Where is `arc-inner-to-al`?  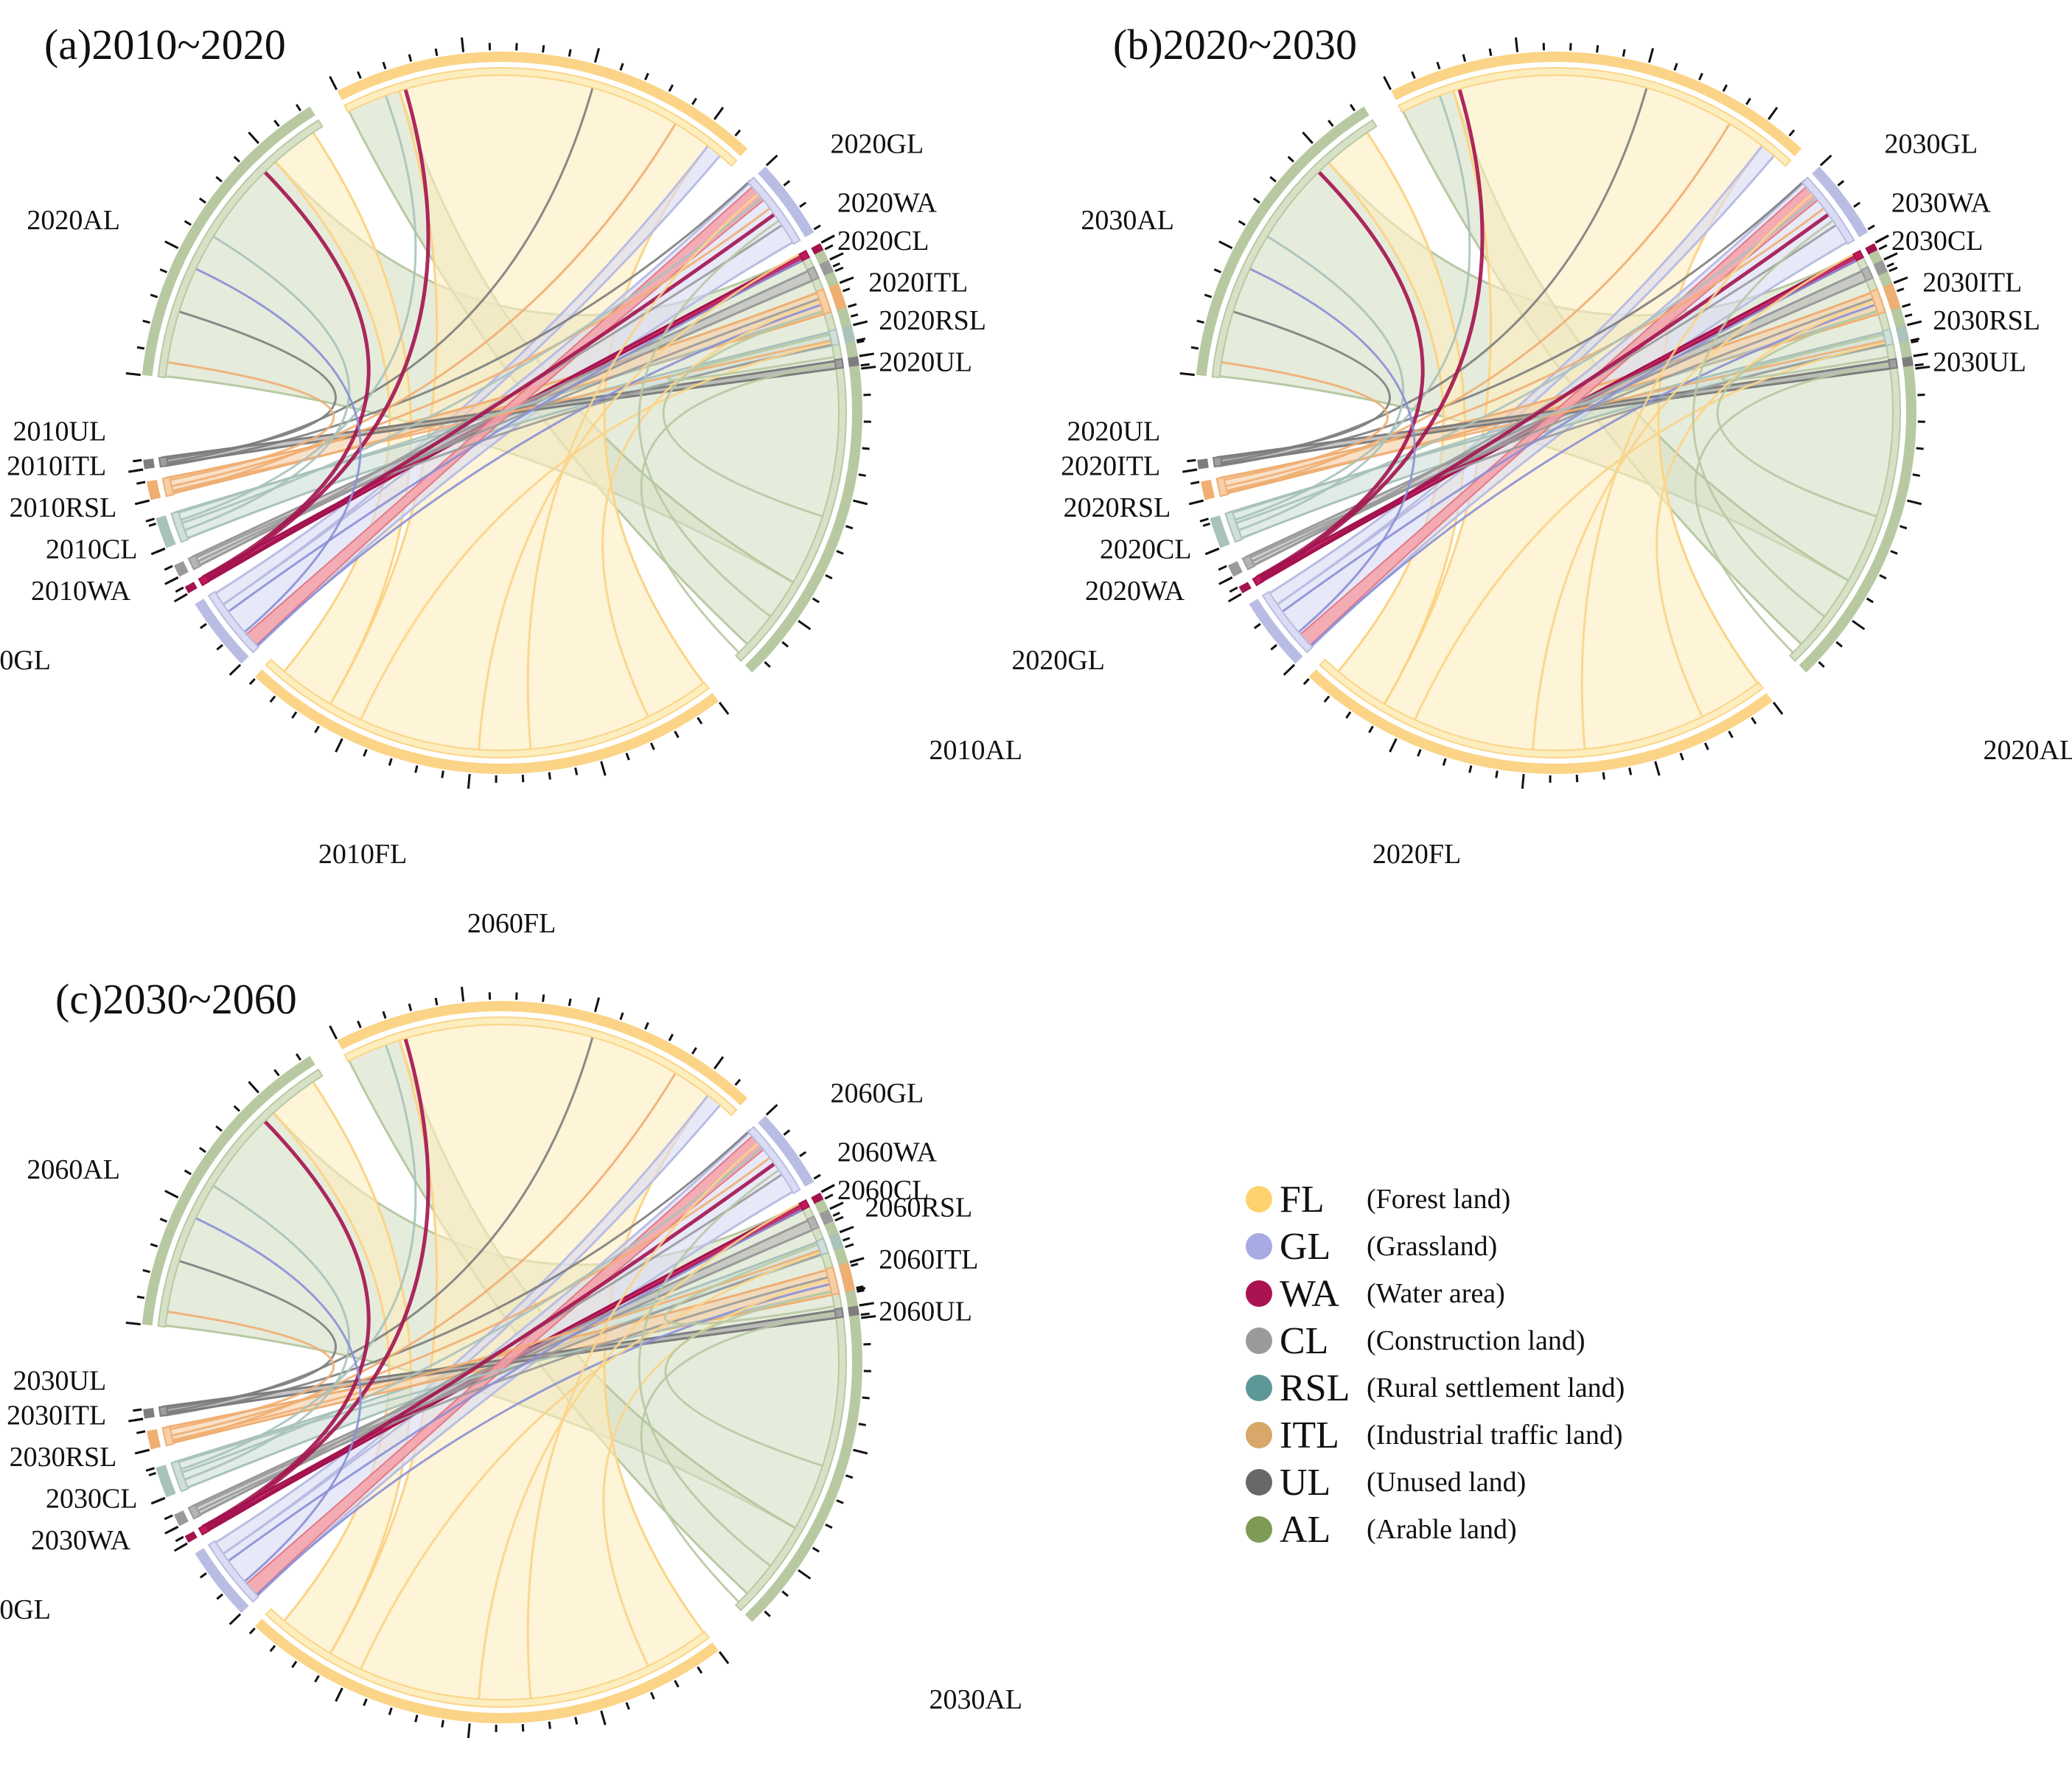 arc-inner-to-al is located at coordinates (1294, 249).